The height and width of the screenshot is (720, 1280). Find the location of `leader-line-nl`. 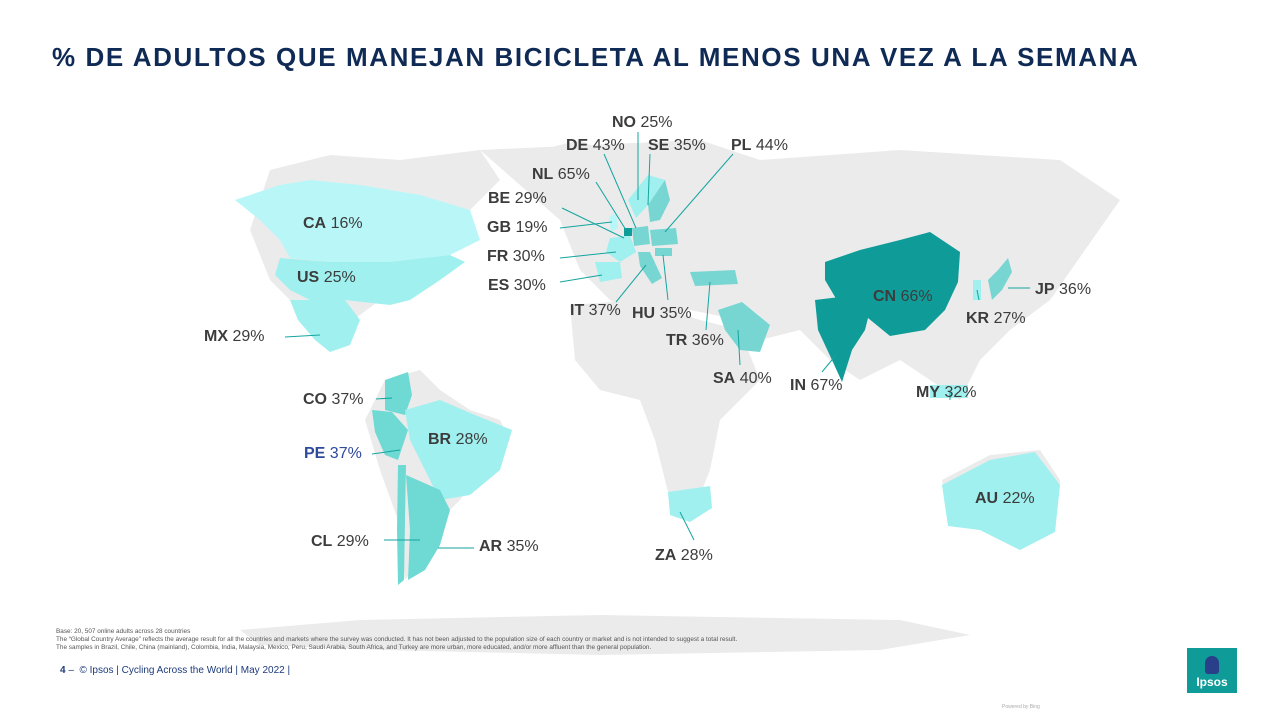

leader-line-nl is located at coordinates (611, 206).